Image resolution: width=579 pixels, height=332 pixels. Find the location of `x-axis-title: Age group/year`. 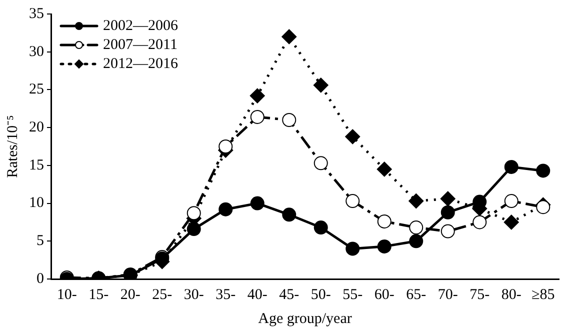

x-axis-title: Age group/year is located at coordinates (305, 318).